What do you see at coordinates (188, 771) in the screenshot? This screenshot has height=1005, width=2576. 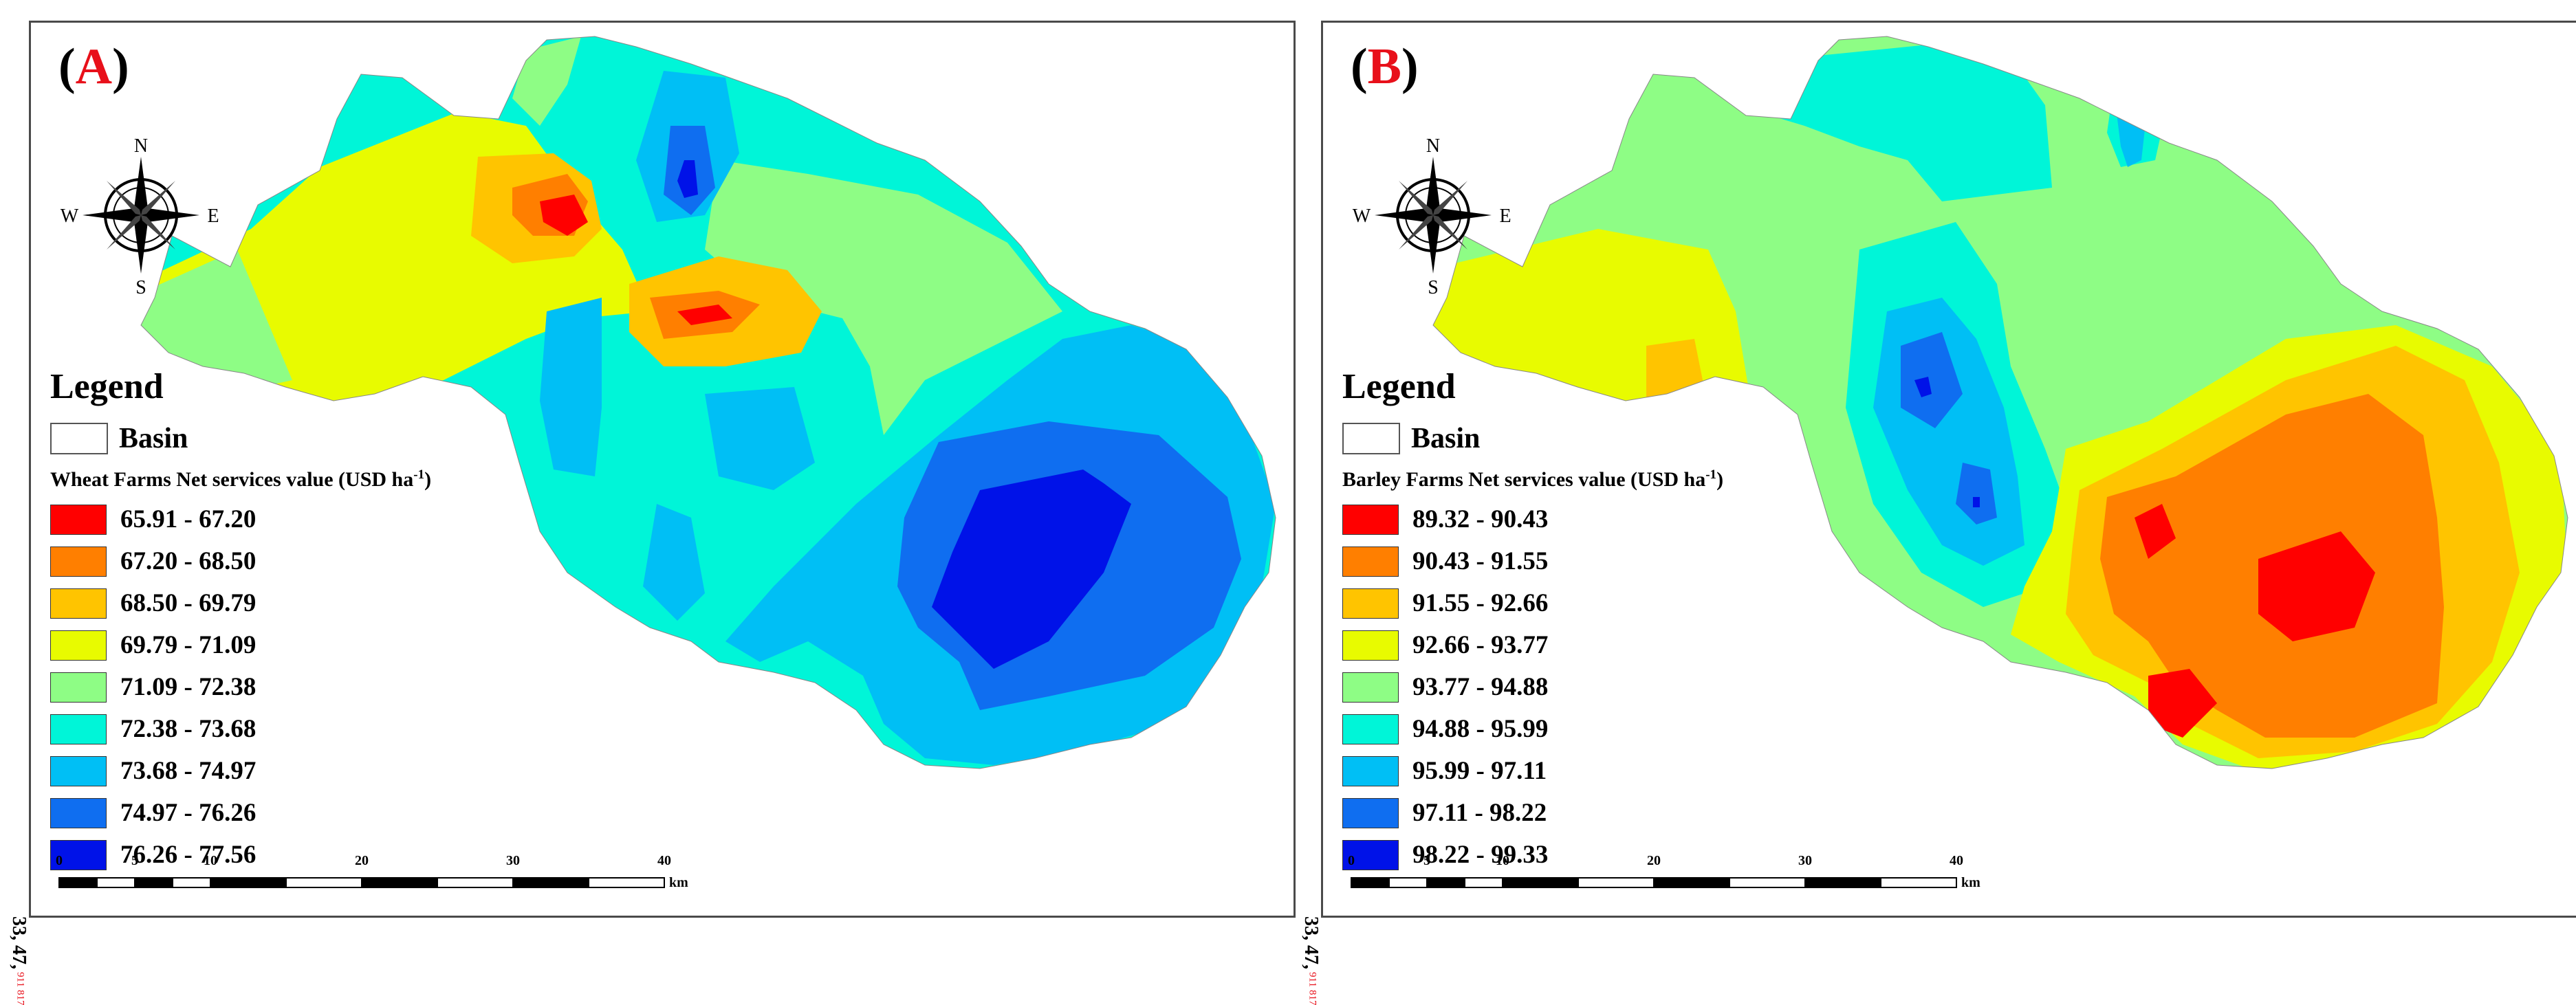 I see `legend-class-label: 73.68 - 74.97` at bounding box center [188, 771].